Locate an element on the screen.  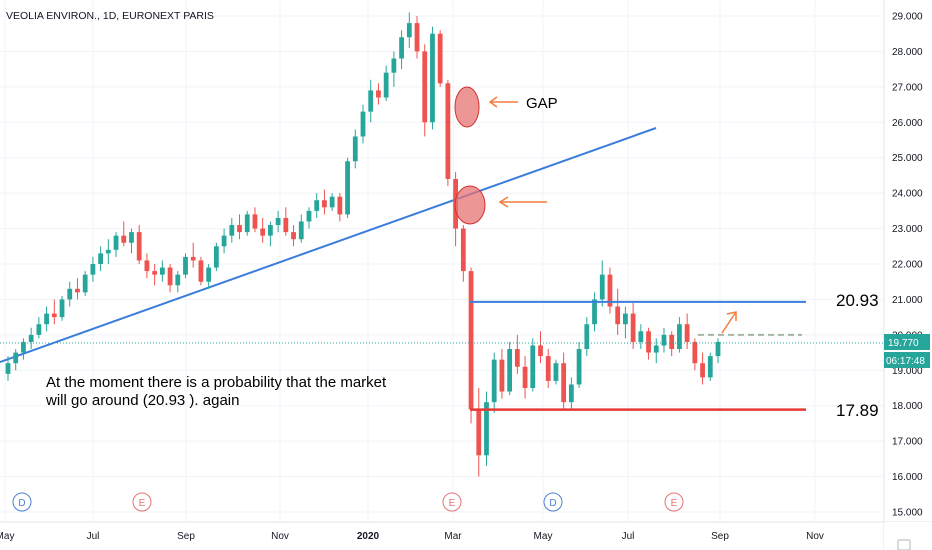
price-tick-label: 23.000 is located at coordinates (907, 229).